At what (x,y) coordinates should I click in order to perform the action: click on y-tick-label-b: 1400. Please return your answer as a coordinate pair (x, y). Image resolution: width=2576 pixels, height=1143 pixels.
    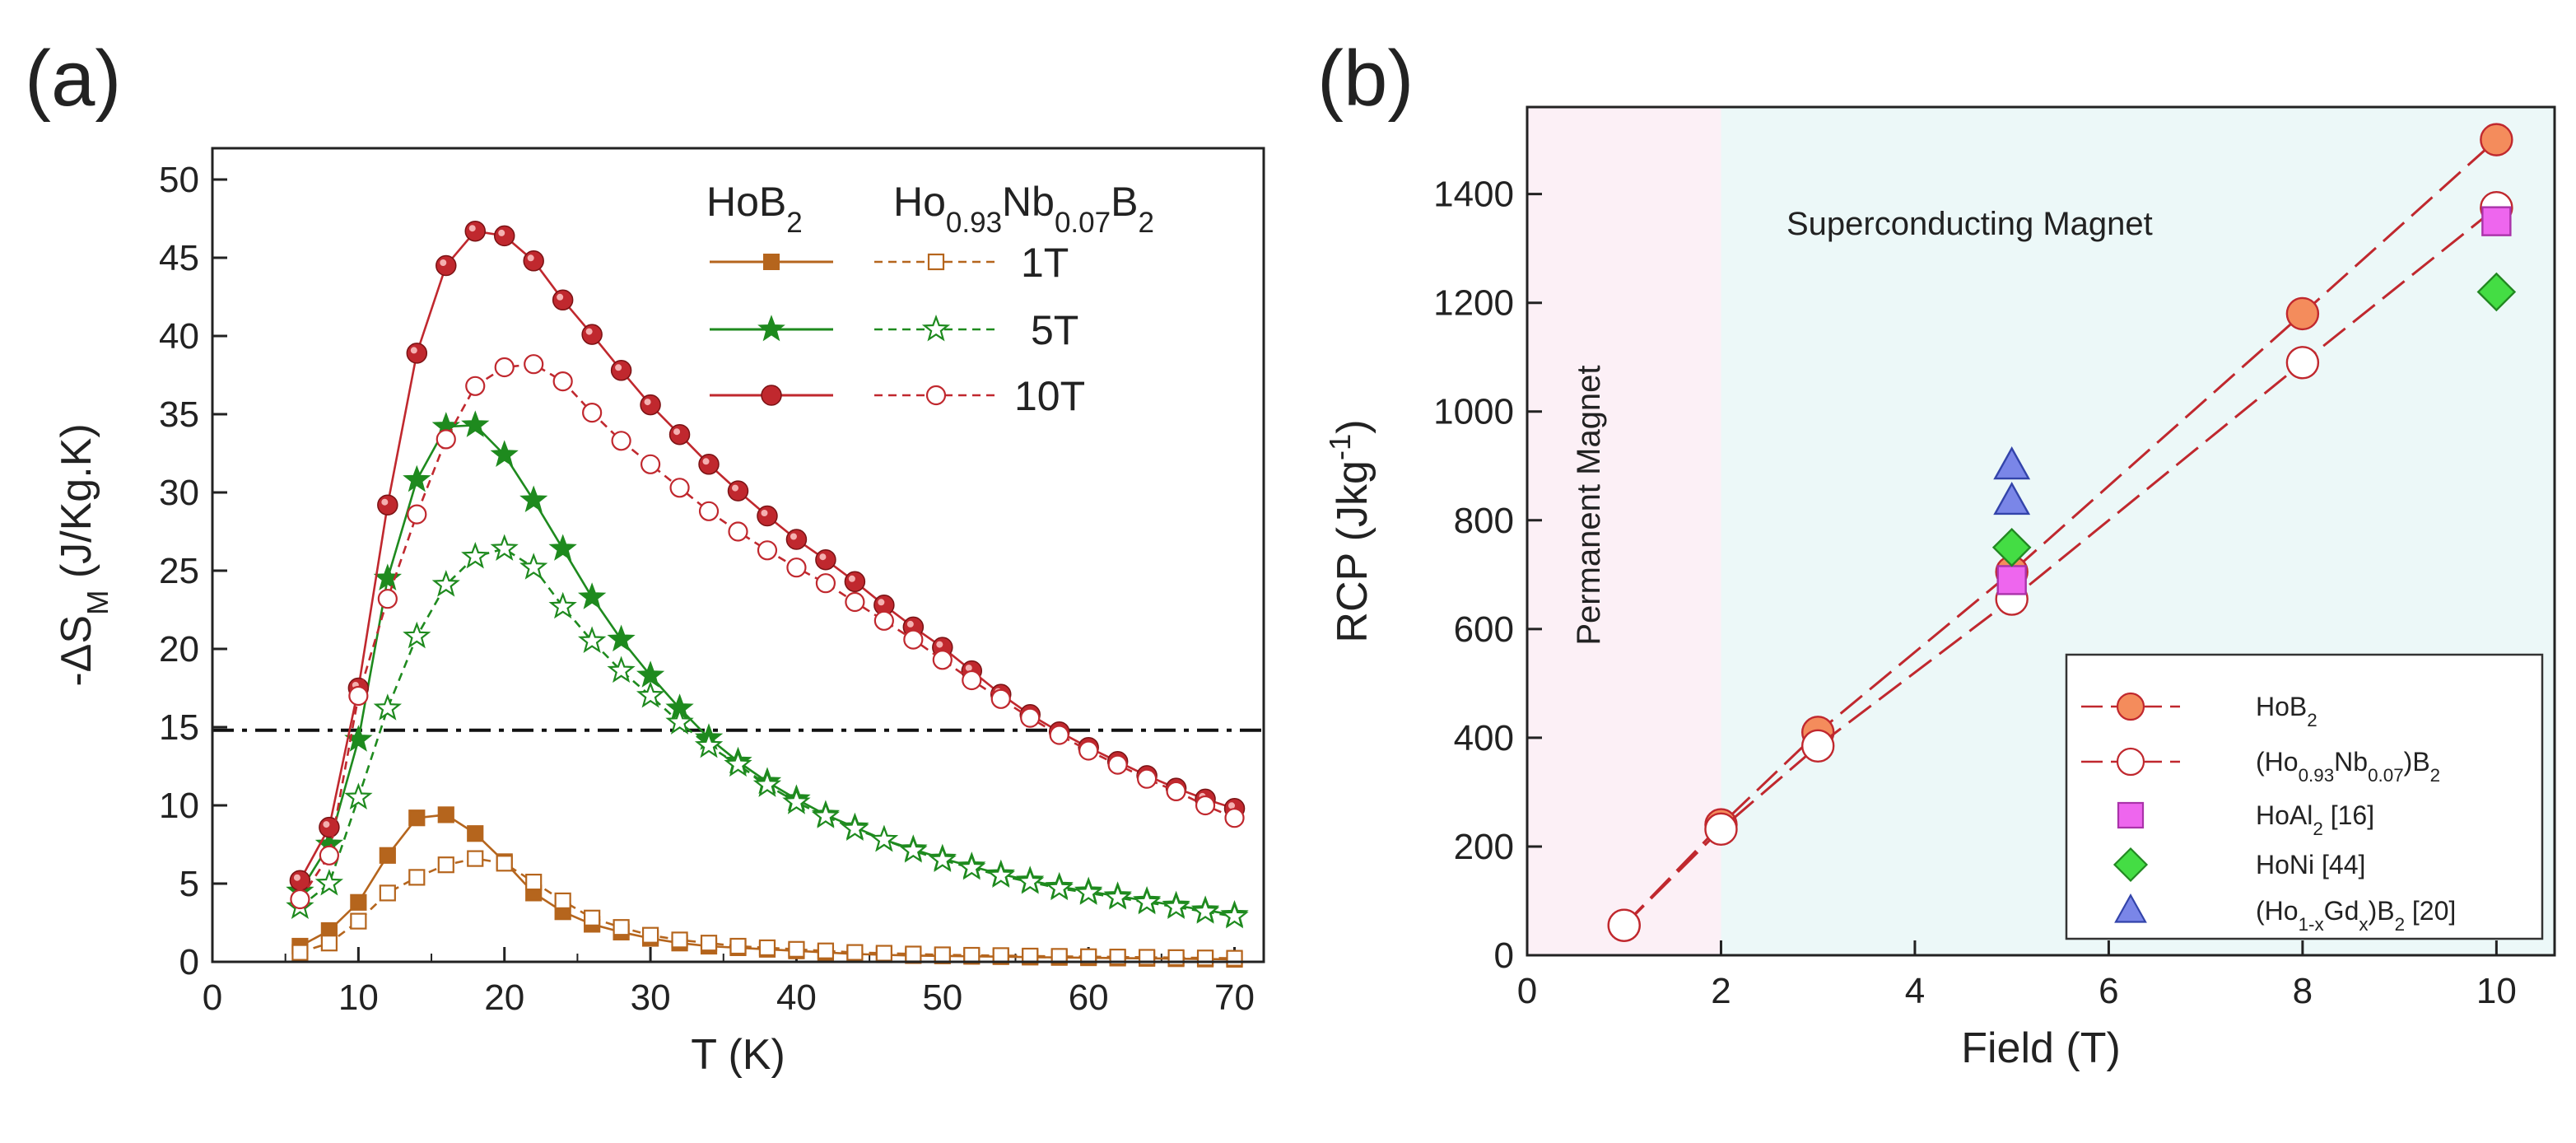
    Looking at the image, I should click on (1473, 195).